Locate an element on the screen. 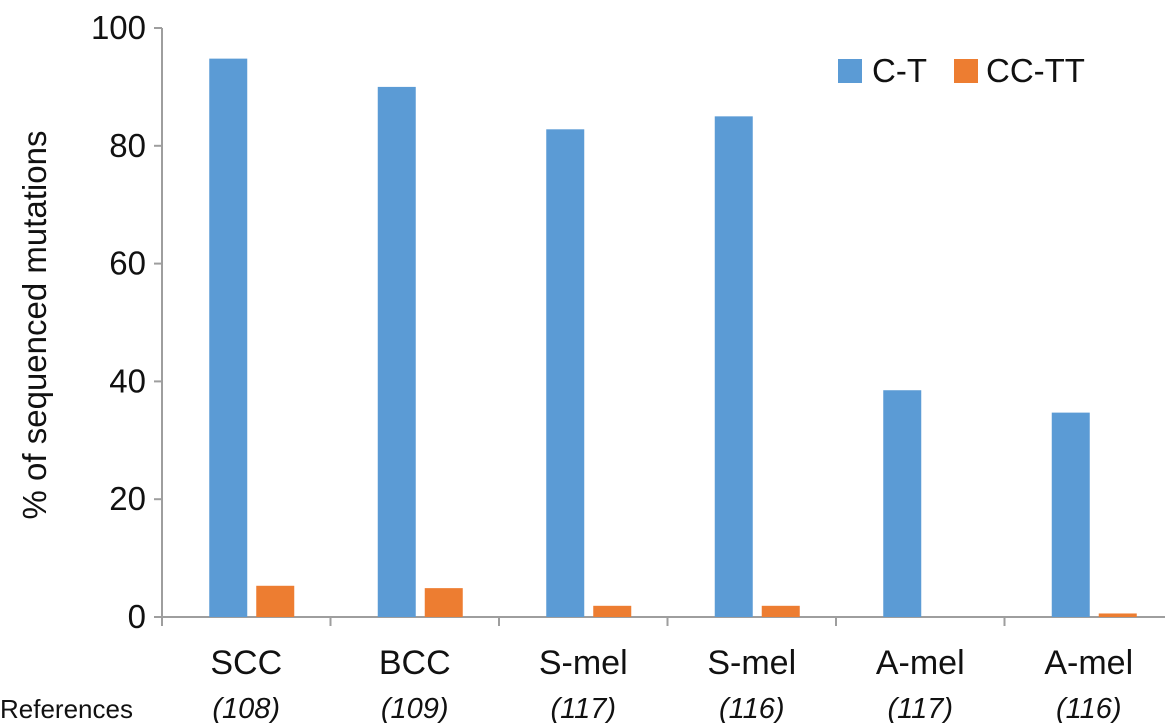  reference-label: (109) is located at coordinates (415, 708).